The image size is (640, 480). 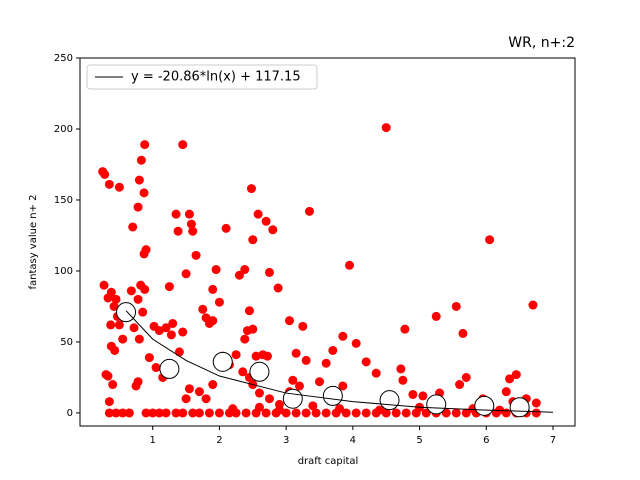 I want to click on y-tick-label: 100, so click(x=63, y=271).